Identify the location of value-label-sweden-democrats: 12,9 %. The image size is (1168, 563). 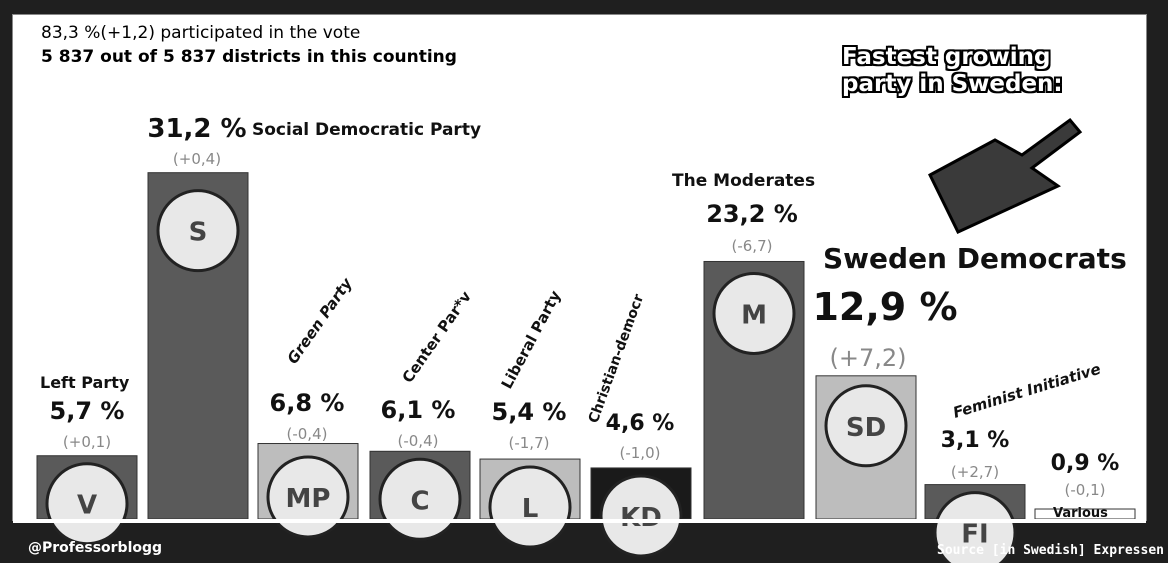
(884, 307).